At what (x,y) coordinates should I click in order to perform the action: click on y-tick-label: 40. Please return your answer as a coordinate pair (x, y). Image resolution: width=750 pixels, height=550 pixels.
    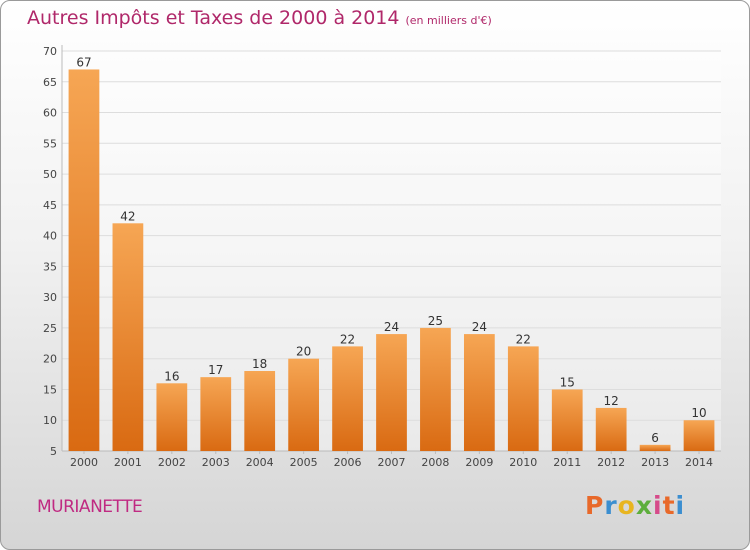
    Looking at the image, I should click on (50, 236).